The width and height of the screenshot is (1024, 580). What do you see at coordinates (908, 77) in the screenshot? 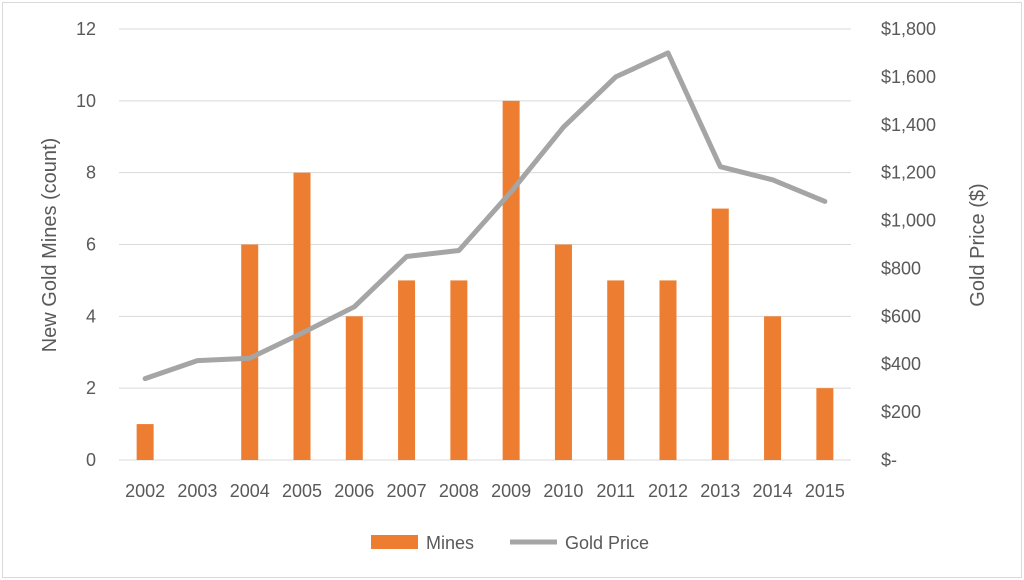
I see `right-axis-tick-label: $1,600` at bounding box center [908, 77].